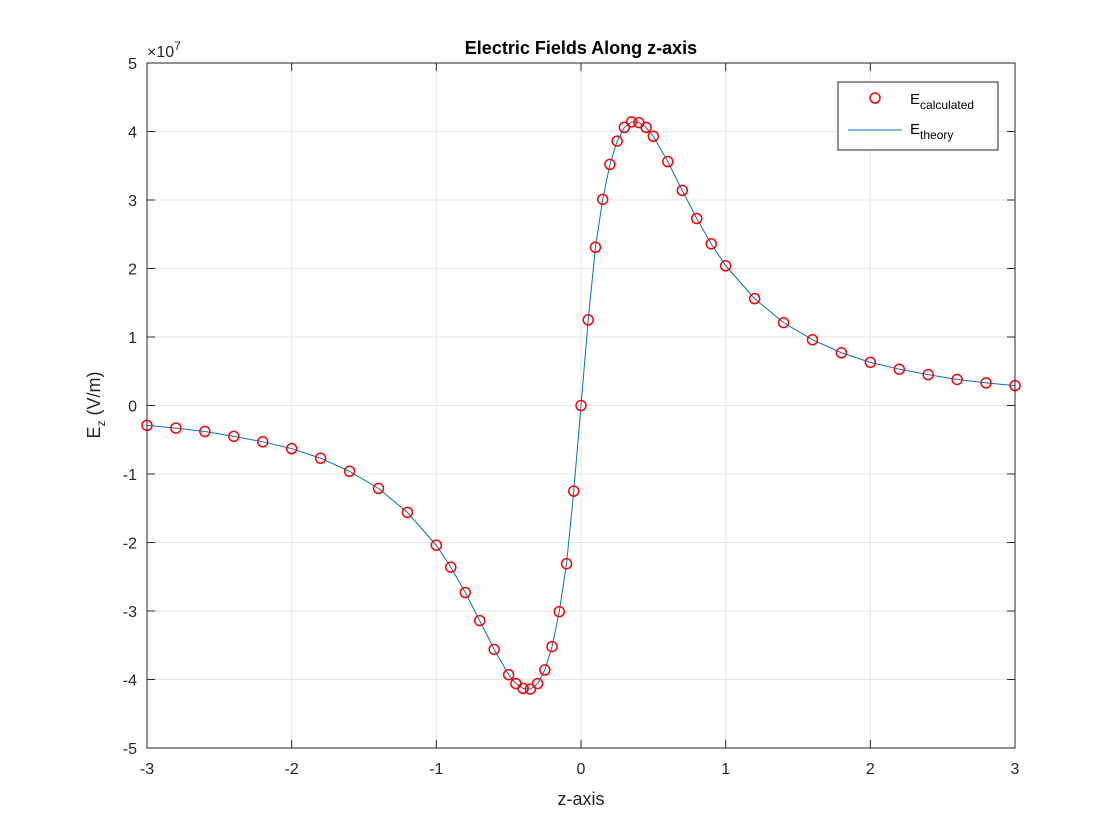  Describe the element at coordinates (132, 64) in the screenshot. I see `y-tick-label: 5` at that location.